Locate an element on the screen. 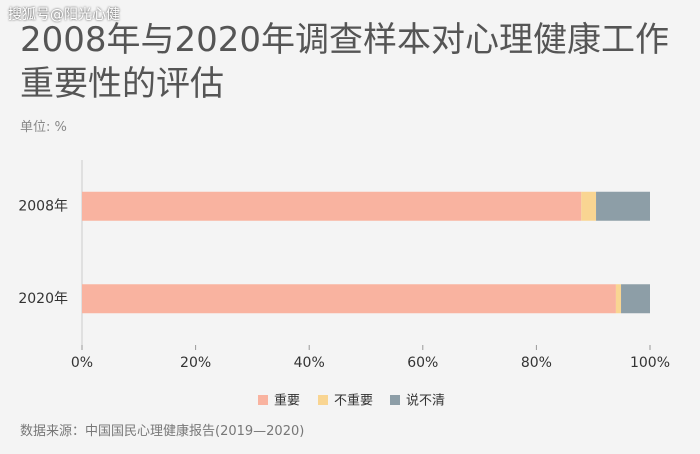 This screenshot has height=454, width=700. watermark: 搜狐号@阳光心健 is located at coordinates (64, 15).